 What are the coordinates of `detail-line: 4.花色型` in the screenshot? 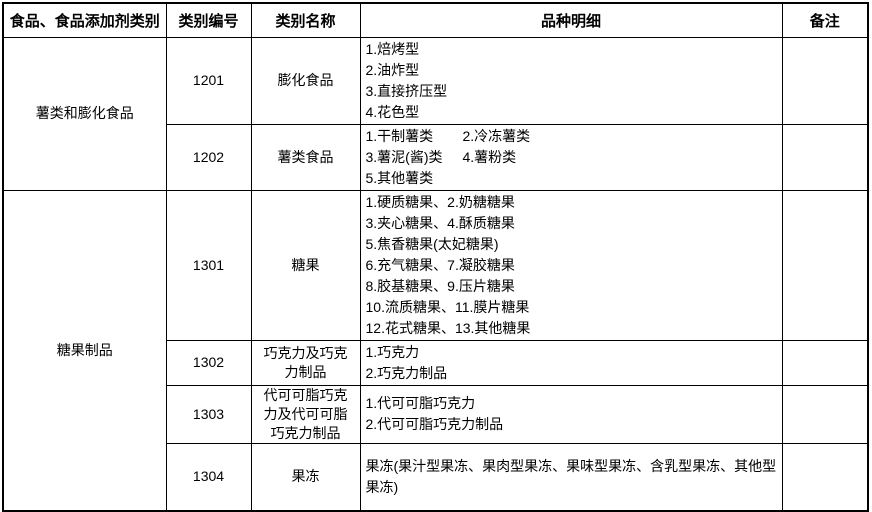 It's located at (392, 111).